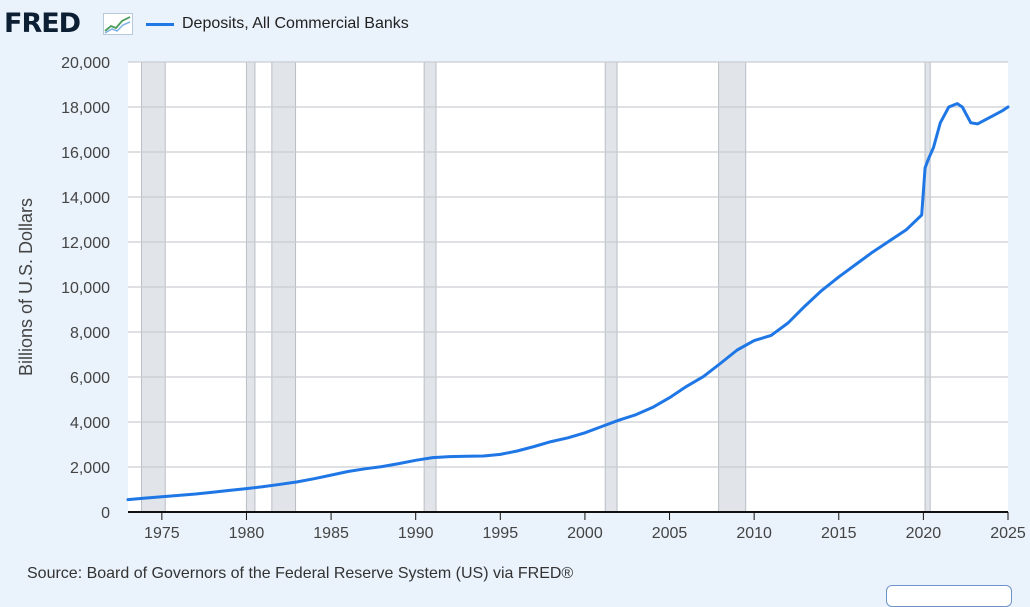 The image size is (1030, 607). Describe the element at coordinates (162, 533) in the screenshot. I see `x-tick-label: 1975` at that location.